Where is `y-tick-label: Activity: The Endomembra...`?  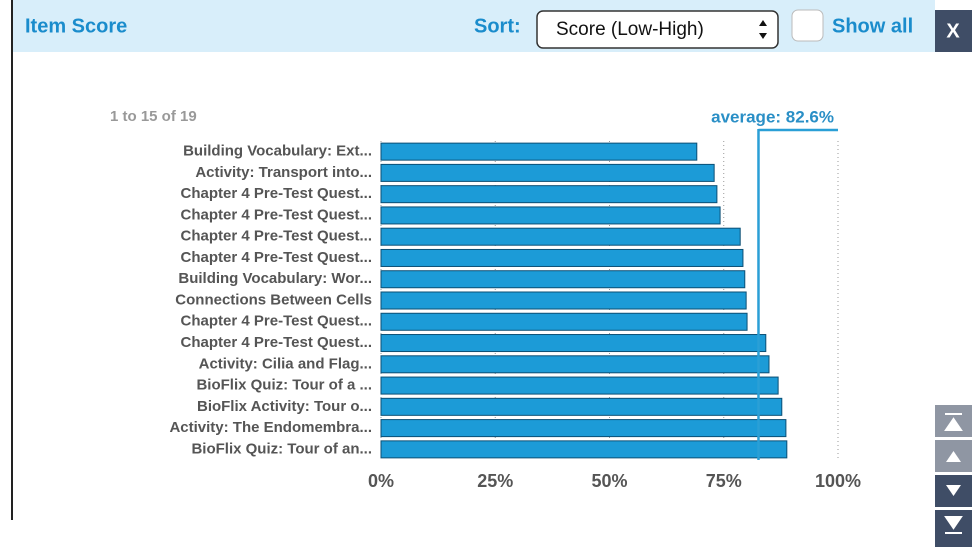 y-tick-label: Activity: The Endomembra... is located at coordinates (270, 427).